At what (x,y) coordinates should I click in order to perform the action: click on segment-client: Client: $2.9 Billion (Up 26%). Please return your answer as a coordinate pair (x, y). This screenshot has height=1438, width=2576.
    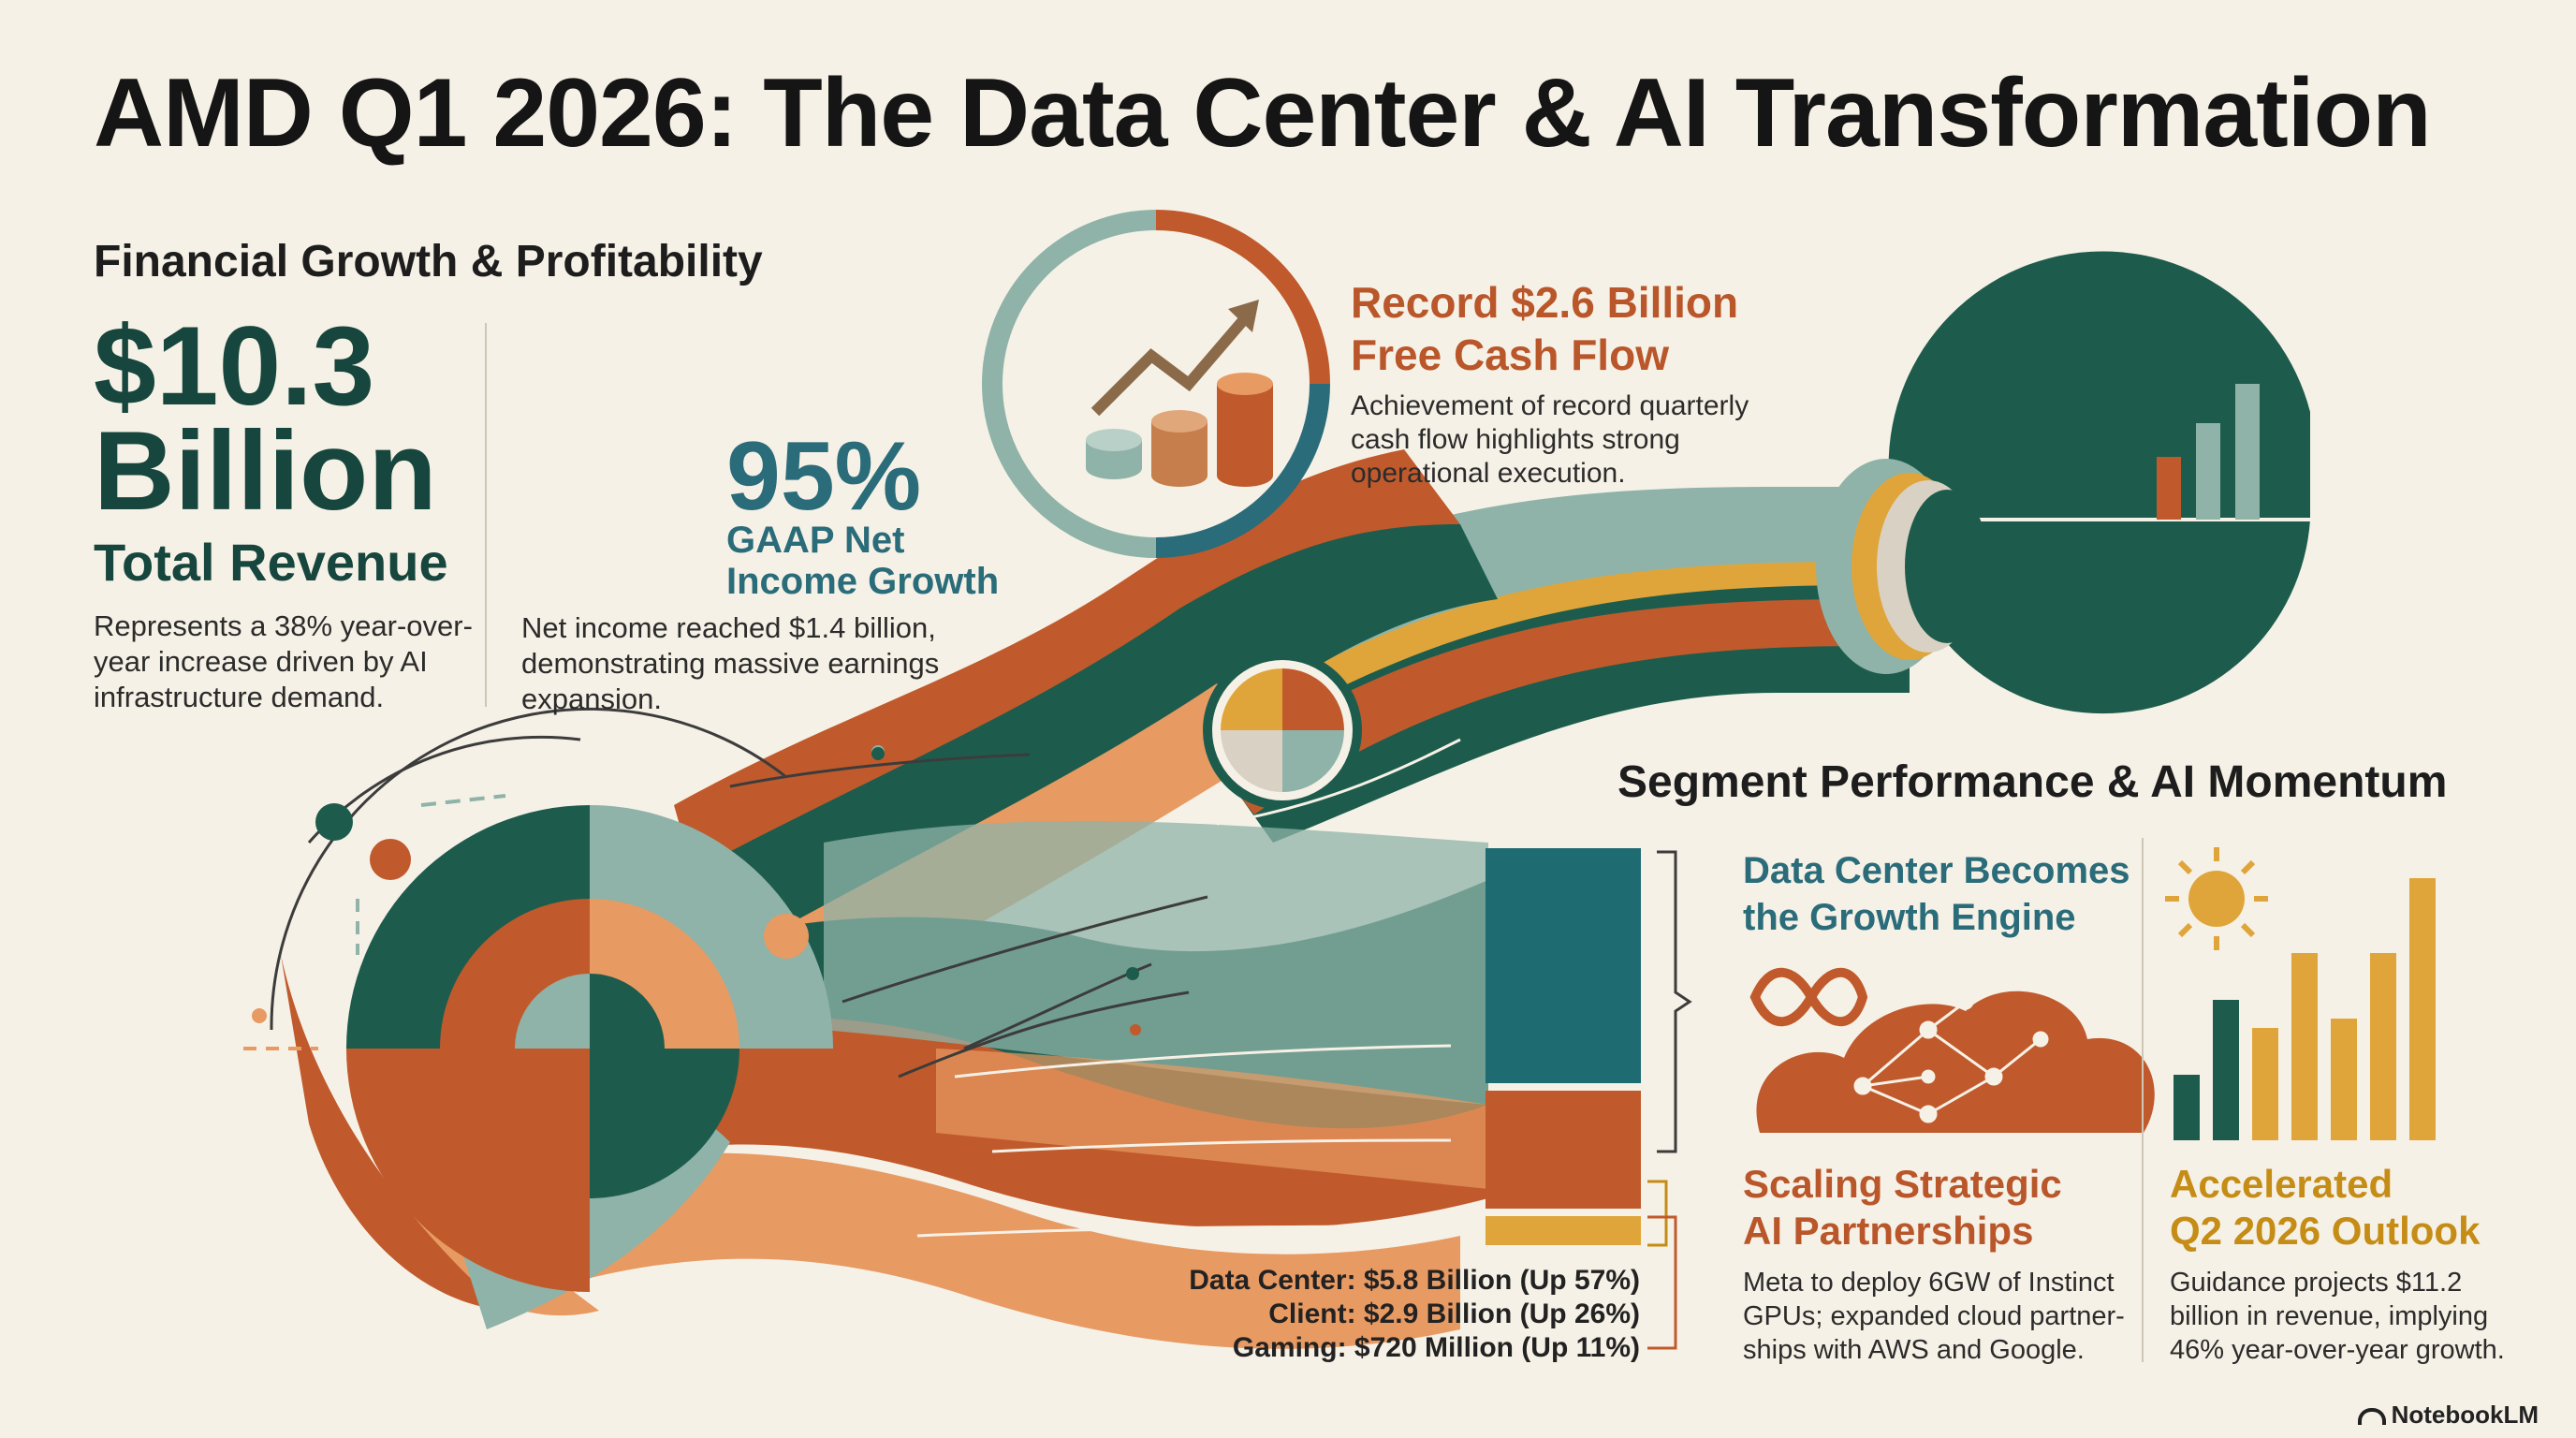
    Looking at the image, I should click on (1454, 1314).